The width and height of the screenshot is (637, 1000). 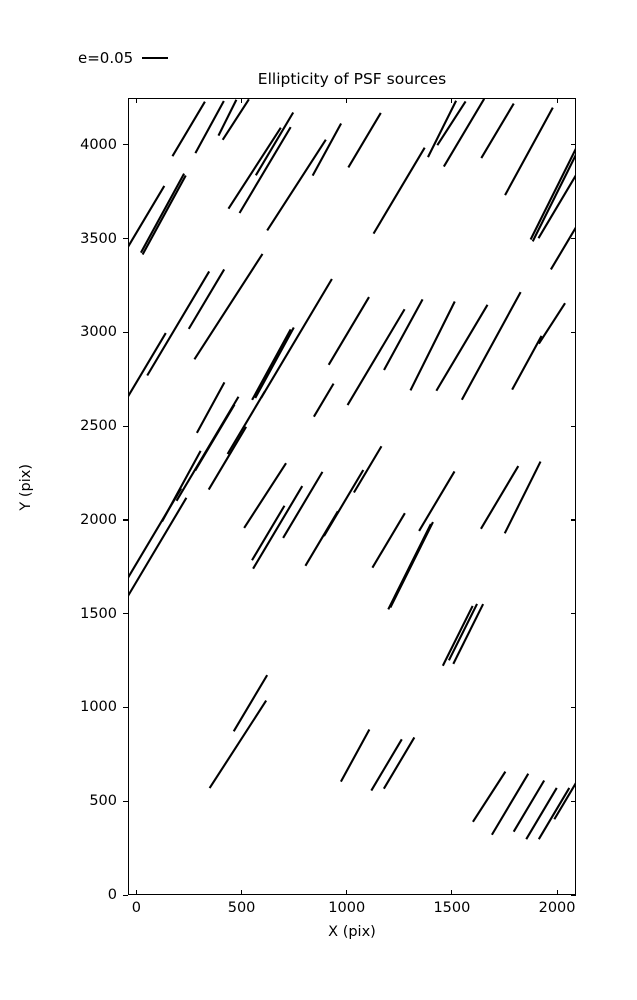 I want to click on y-tick-label: 1000, so click(x=98, y=707).